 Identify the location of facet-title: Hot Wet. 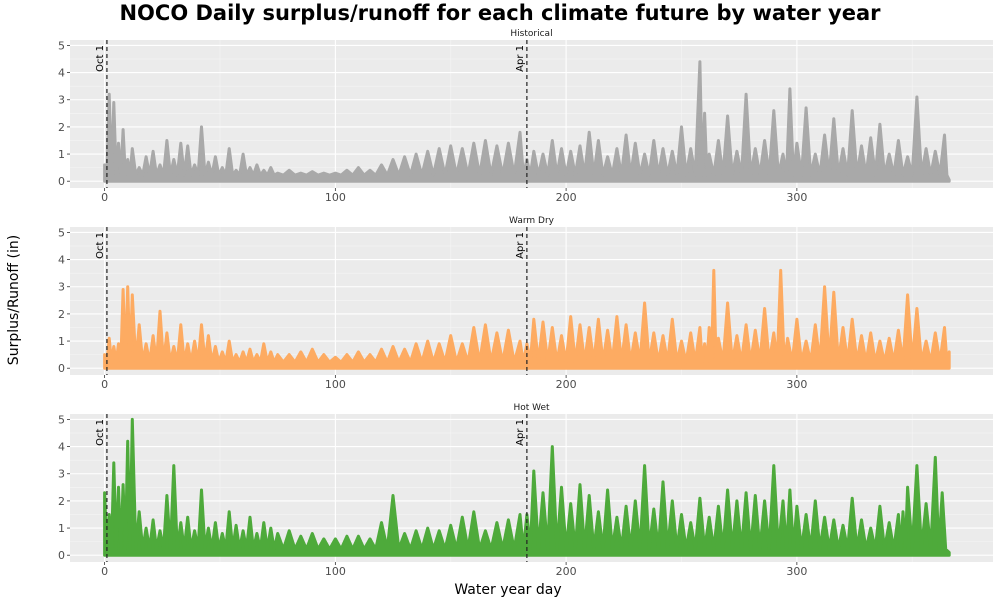
(531, 408).